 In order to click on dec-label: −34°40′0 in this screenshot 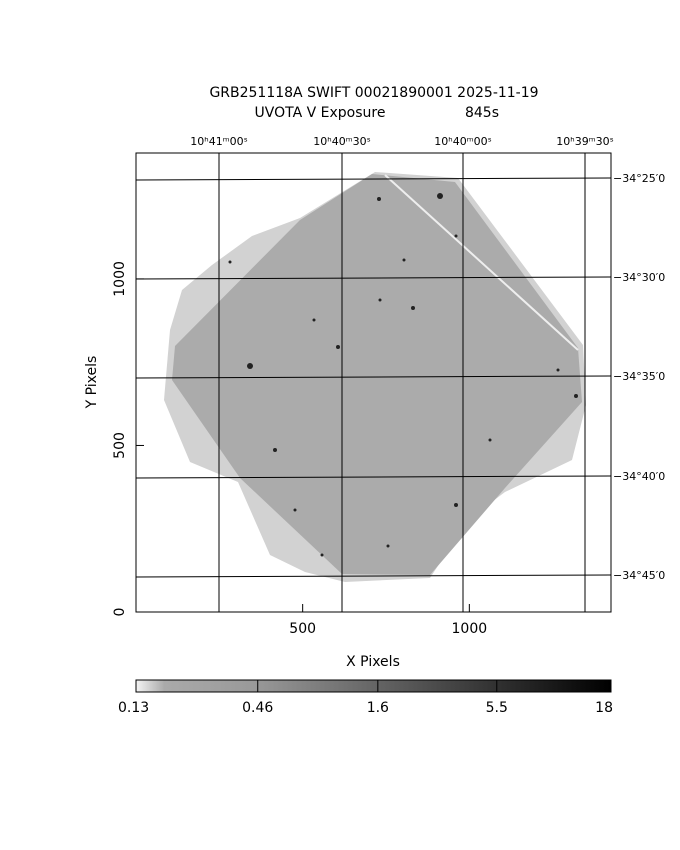, I will do `click(639, 476)`.